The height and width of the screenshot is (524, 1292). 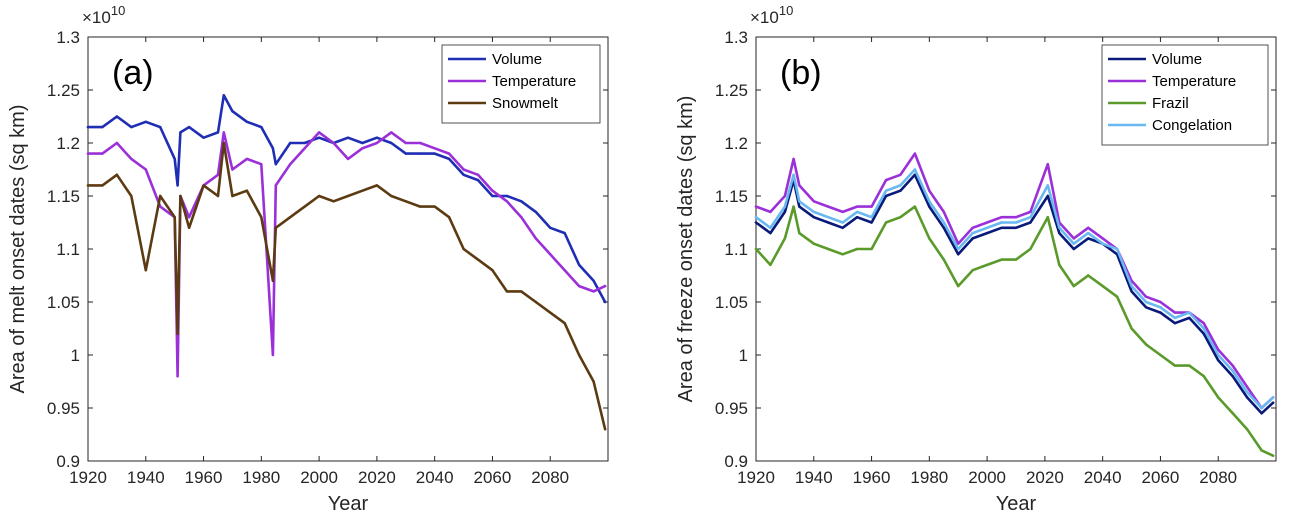 What do you see at coordinates (525, 103) in the screenshot?
I see `legend-label: Snowmelt` at bounding box center [525, 103].